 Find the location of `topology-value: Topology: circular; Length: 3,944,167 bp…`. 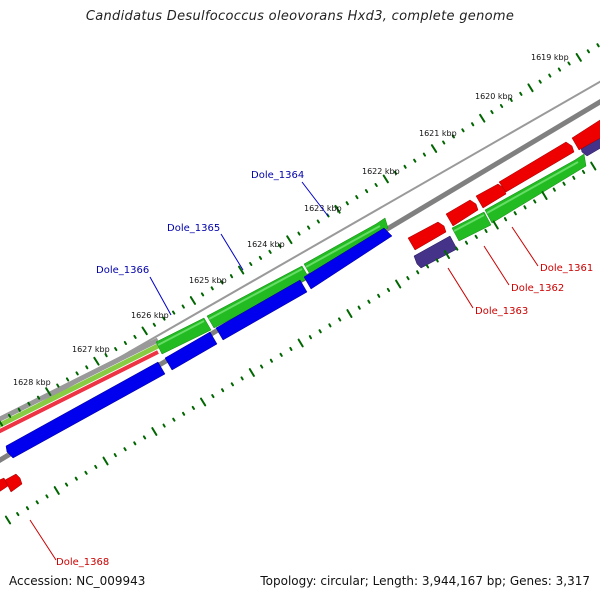

topology-value: Topology: circular; Length: 3,944,167 bp… is located at coordinates (425, 581).